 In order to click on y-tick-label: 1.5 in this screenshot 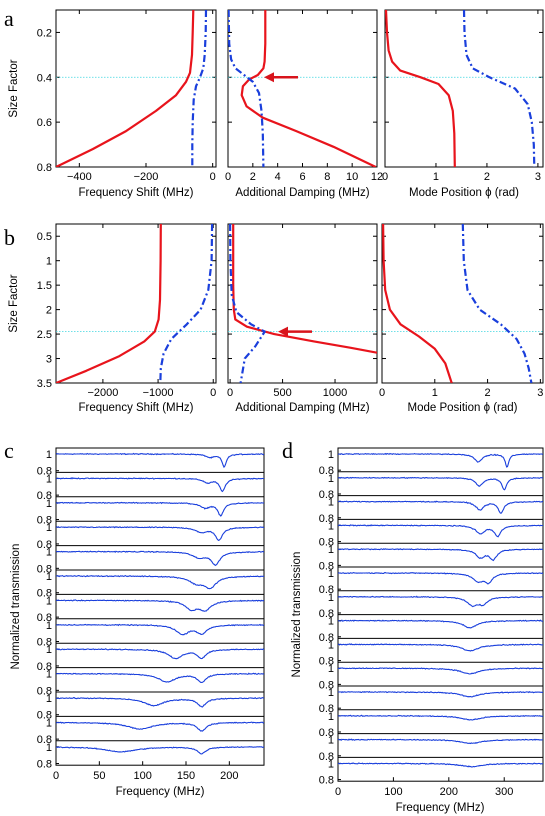, I will do `click(44, 286)`.